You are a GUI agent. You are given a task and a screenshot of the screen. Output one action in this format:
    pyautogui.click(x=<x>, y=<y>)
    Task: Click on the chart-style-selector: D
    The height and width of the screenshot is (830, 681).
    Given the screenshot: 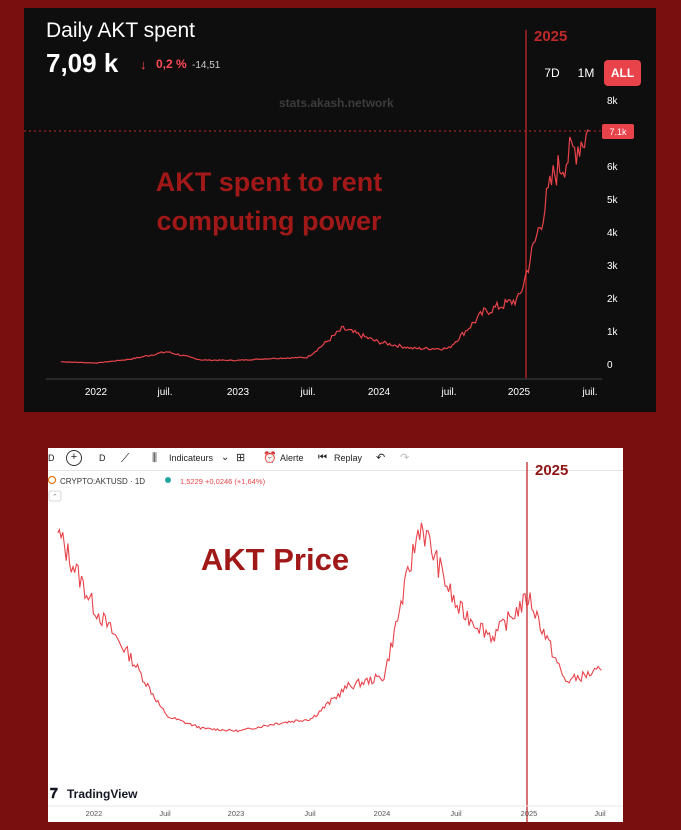 What is the action you would take?
    pyautogui.click(x=102, y=458)
    